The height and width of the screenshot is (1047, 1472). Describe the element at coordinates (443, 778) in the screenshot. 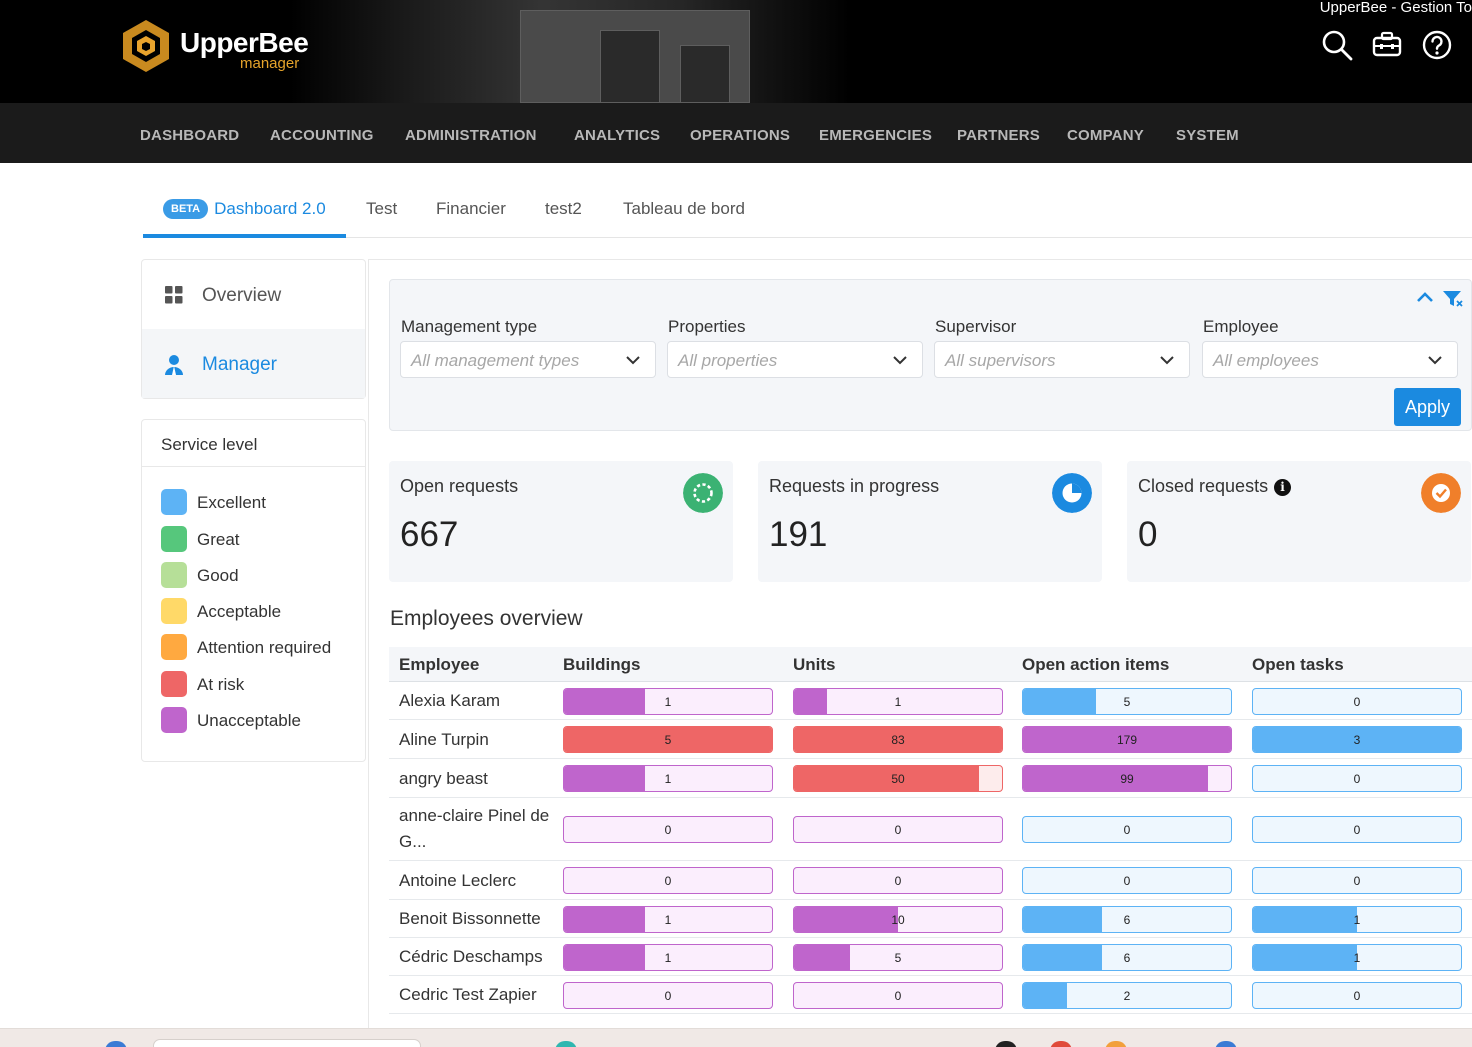

I see `employee-name: angry beast` at that location.